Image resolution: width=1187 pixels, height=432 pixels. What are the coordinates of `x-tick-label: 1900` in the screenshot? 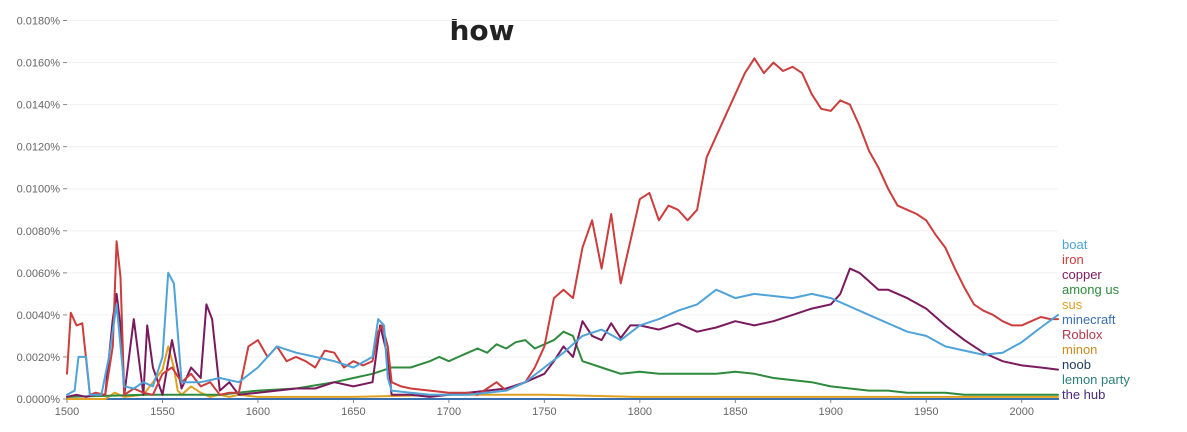 It's located at (831, 412).